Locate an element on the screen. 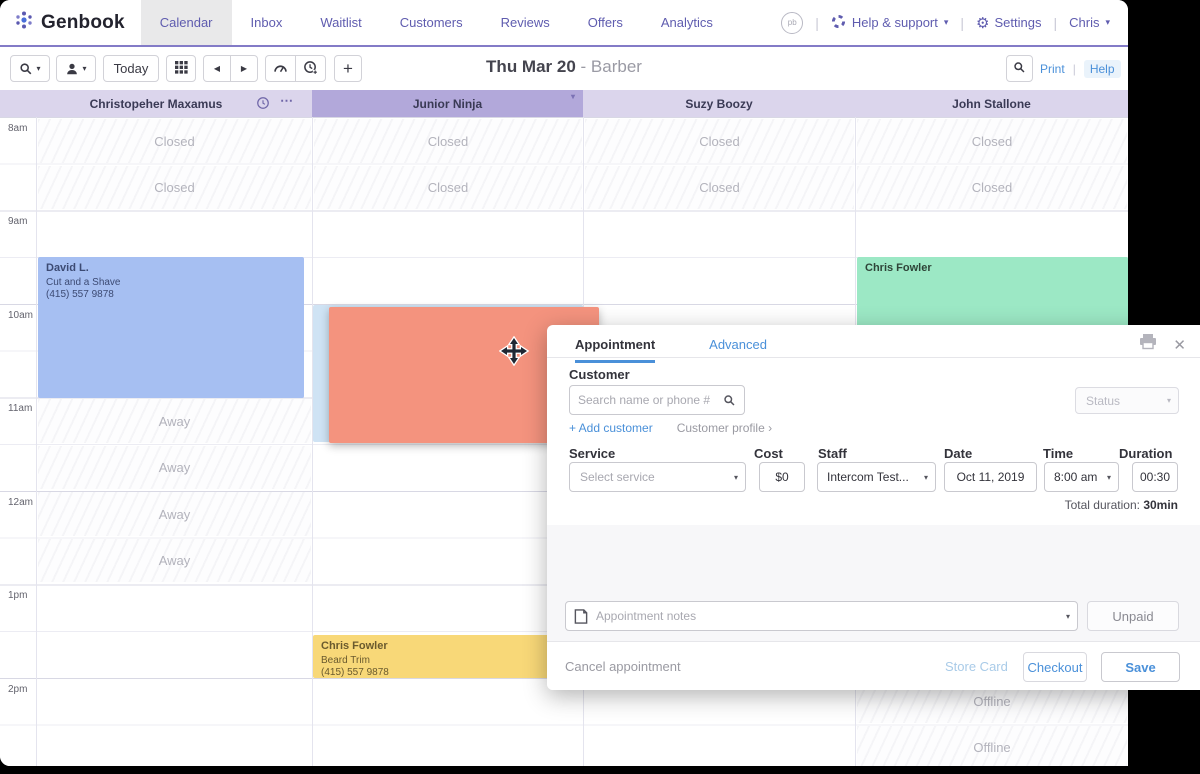 Image resolution: width=1200 pixels, height=774 pixels. customer-search-input is located at coordinates (646, 400).